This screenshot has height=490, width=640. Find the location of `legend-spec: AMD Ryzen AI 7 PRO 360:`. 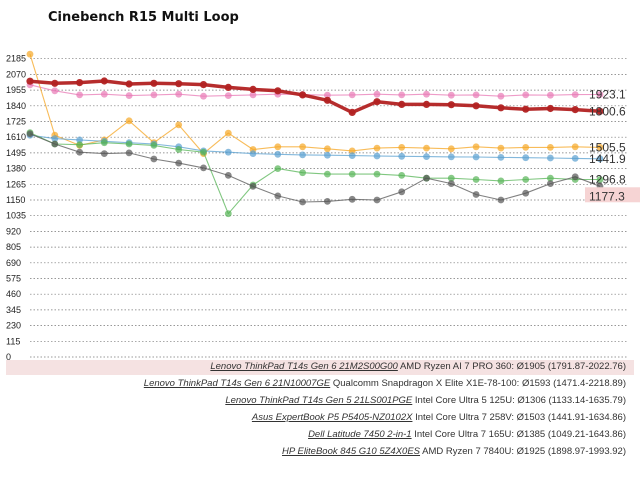

legend-spec: AMD Ryzen AI 7 PRO 360: is located at coordinates (457, 366).